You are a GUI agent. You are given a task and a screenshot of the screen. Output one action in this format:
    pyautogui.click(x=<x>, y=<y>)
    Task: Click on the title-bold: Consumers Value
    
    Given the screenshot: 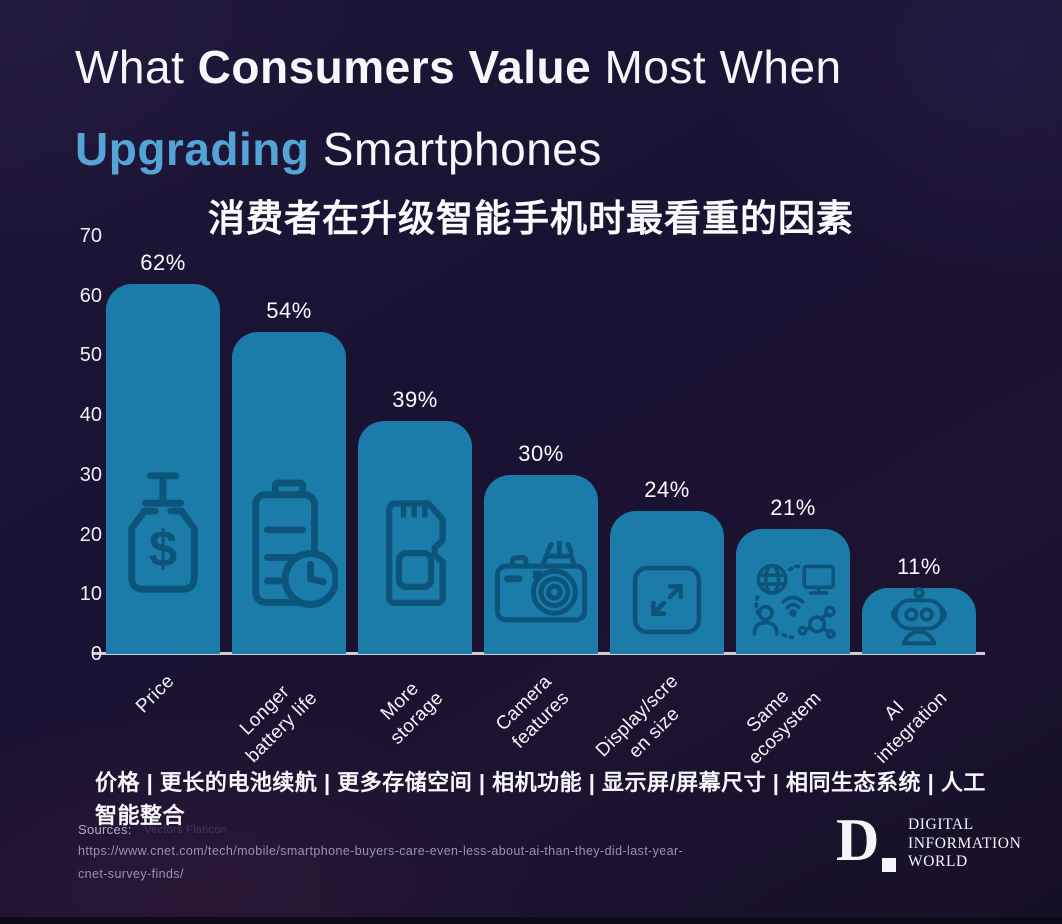 What is the action you would take?
    pyautogui.click(x=394, y=67)
    